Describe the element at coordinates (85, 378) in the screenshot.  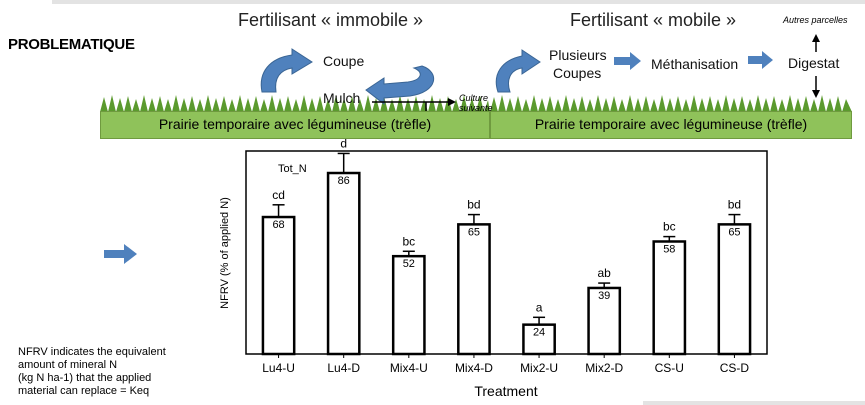
I see `note-line-3: (kg N ha-1) that the applied` at that location.